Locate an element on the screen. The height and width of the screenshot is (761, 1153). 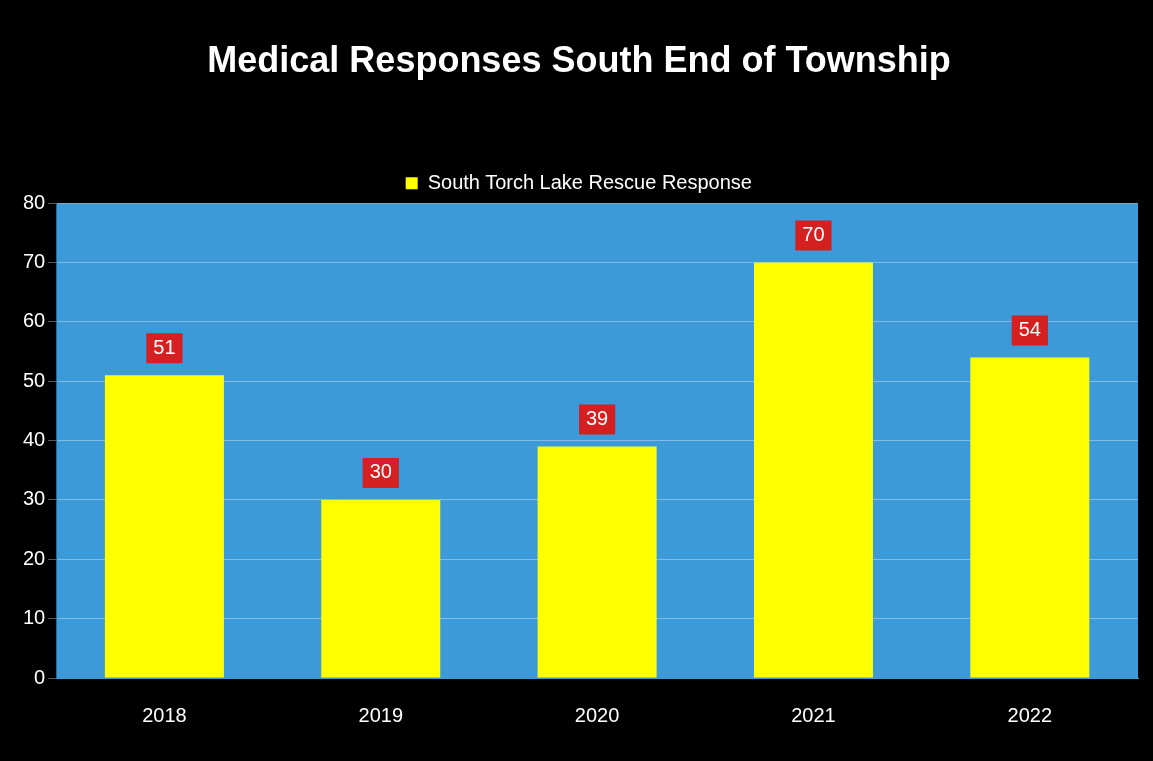
data-label: 54 is located at coordinates (1029, 329).